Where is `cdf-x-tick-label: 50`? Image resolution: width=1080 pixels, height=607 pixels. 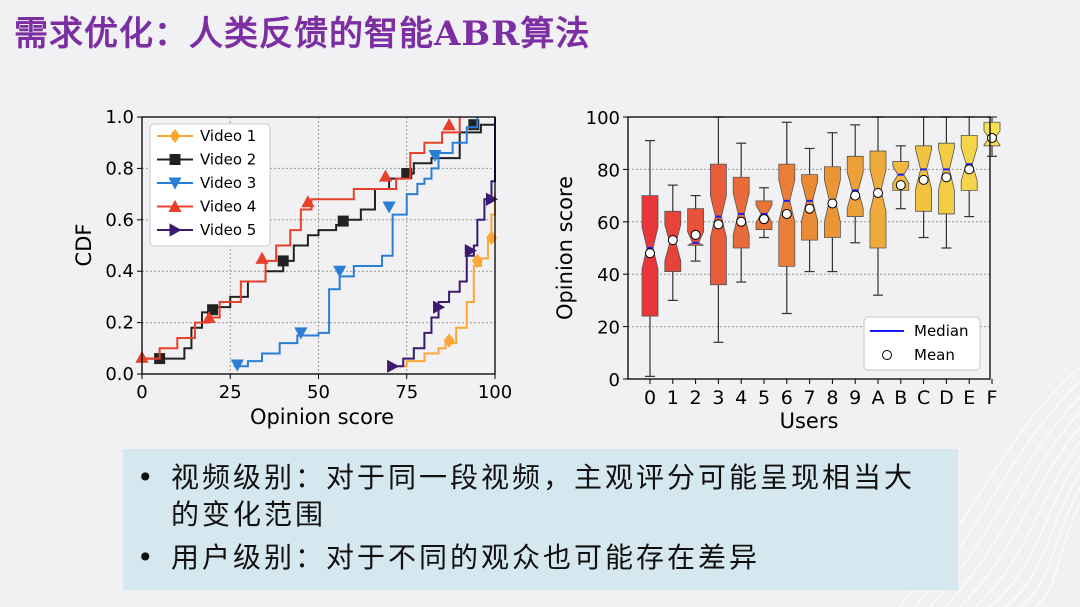 cdf-x-tick-label: 50 is located at coordinates (318, 392).